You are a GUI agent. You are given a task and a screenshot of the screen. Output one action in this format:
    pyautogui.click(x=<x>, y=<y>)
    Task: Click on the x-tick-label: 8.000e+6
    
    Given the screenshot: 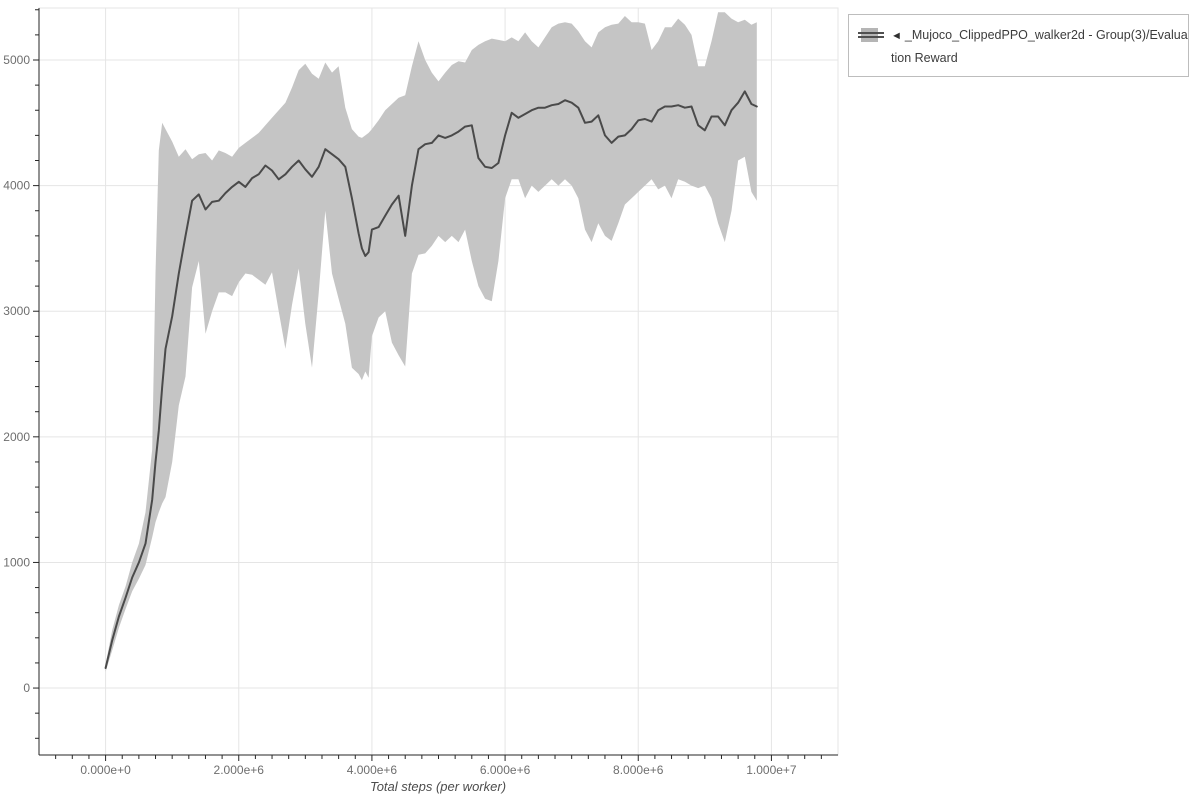 What is the action you would take?
    pyautogui.click(x=638, y=770)
    